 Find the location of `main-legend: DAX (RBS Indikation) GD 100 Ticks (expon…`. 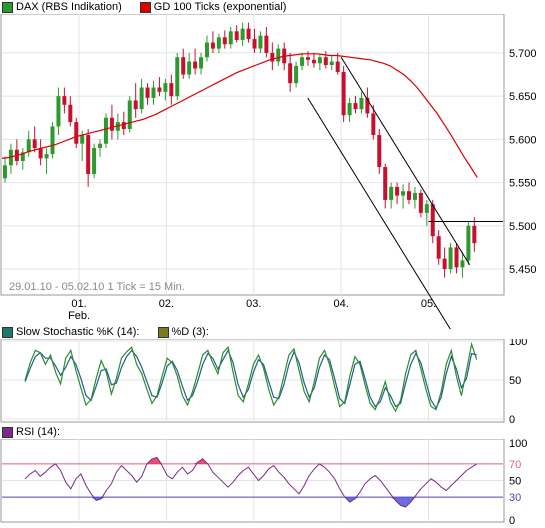

main-legend: DAX (RBS Indikation) GD 100 Ticks (expon… is located at coordinates (151, 7).